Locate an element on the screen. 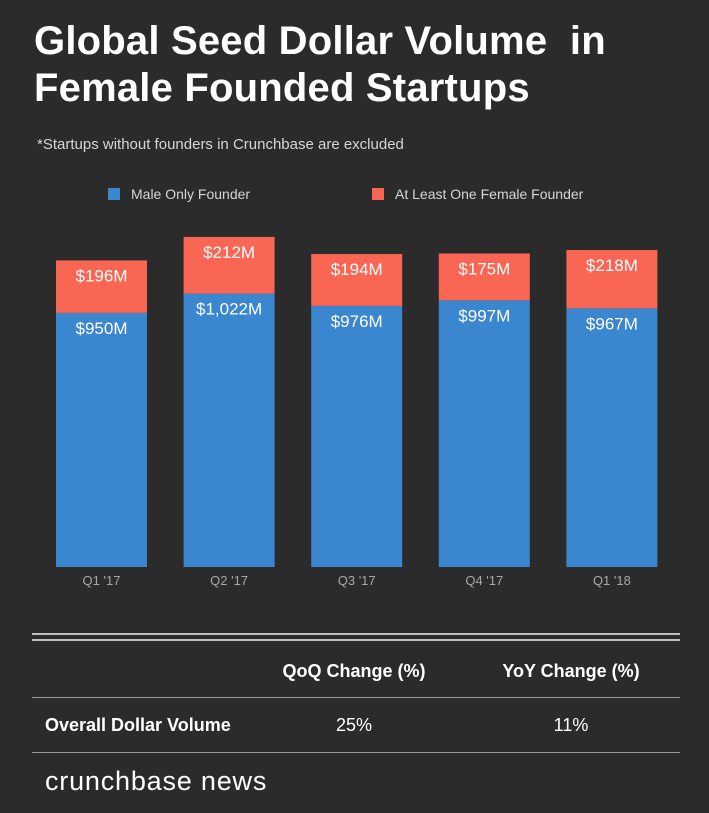  x-tick-label-1: Q2 '17 is located at coordinates (229, 580).